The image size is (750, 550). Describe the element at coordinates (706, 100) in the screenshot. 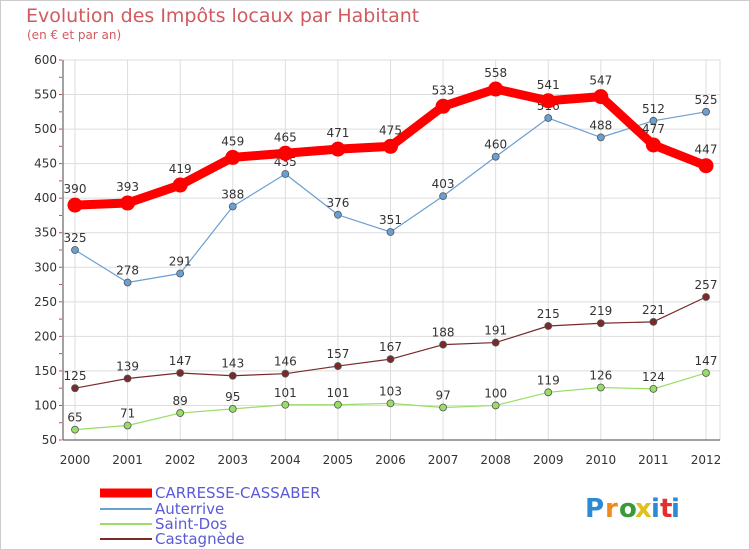

I see `data-label: 525` at that location.